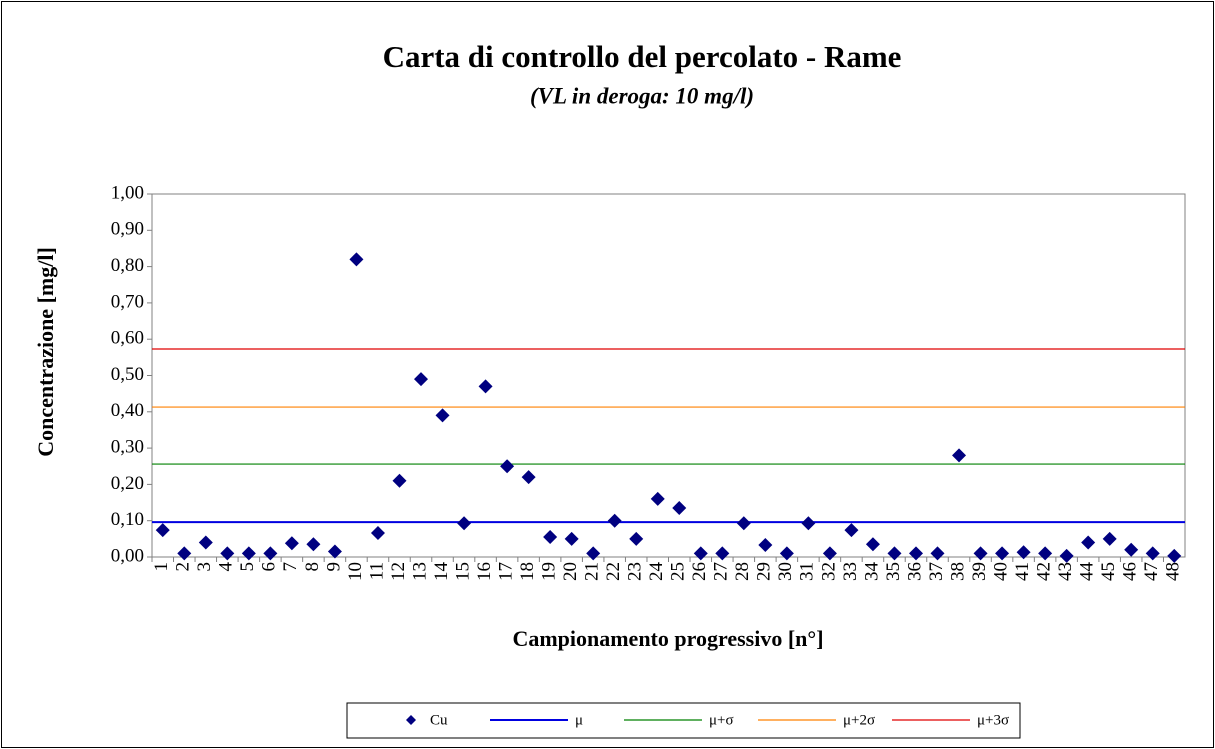 Image resolution: width=1215 pixels, height=749 pixels. What do you see at coordinates (127, 519) in the screenshot?
I see `y-tick-label: 0,10` at bounding box center [127, 519].